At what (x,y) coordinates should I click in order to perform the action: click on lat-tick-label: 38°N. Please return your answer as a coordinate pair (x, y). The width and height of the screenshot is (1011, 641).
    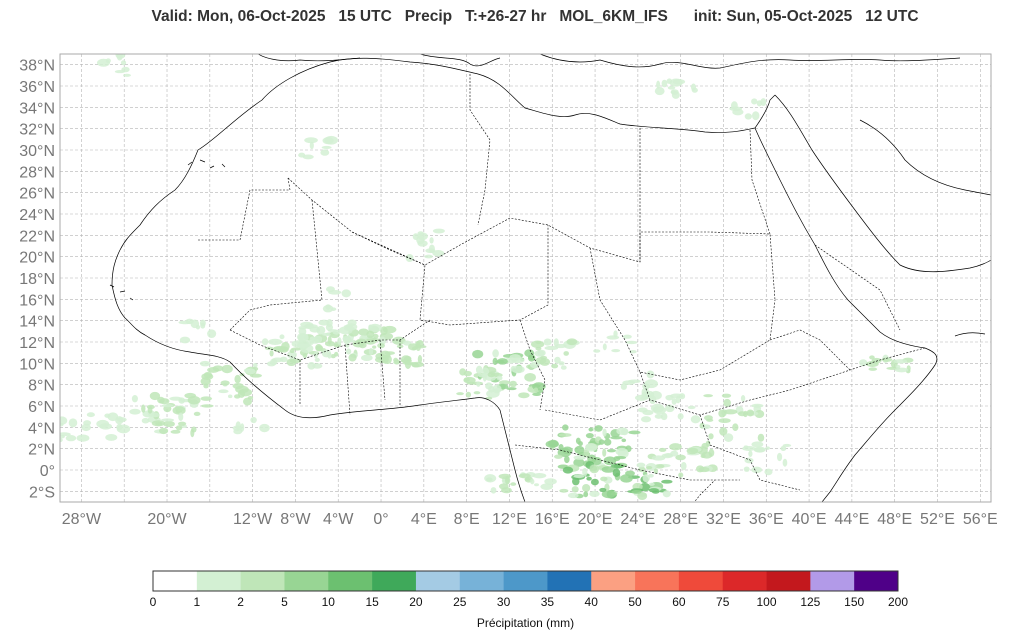
    Looking at the image, I should click on (37, 66).